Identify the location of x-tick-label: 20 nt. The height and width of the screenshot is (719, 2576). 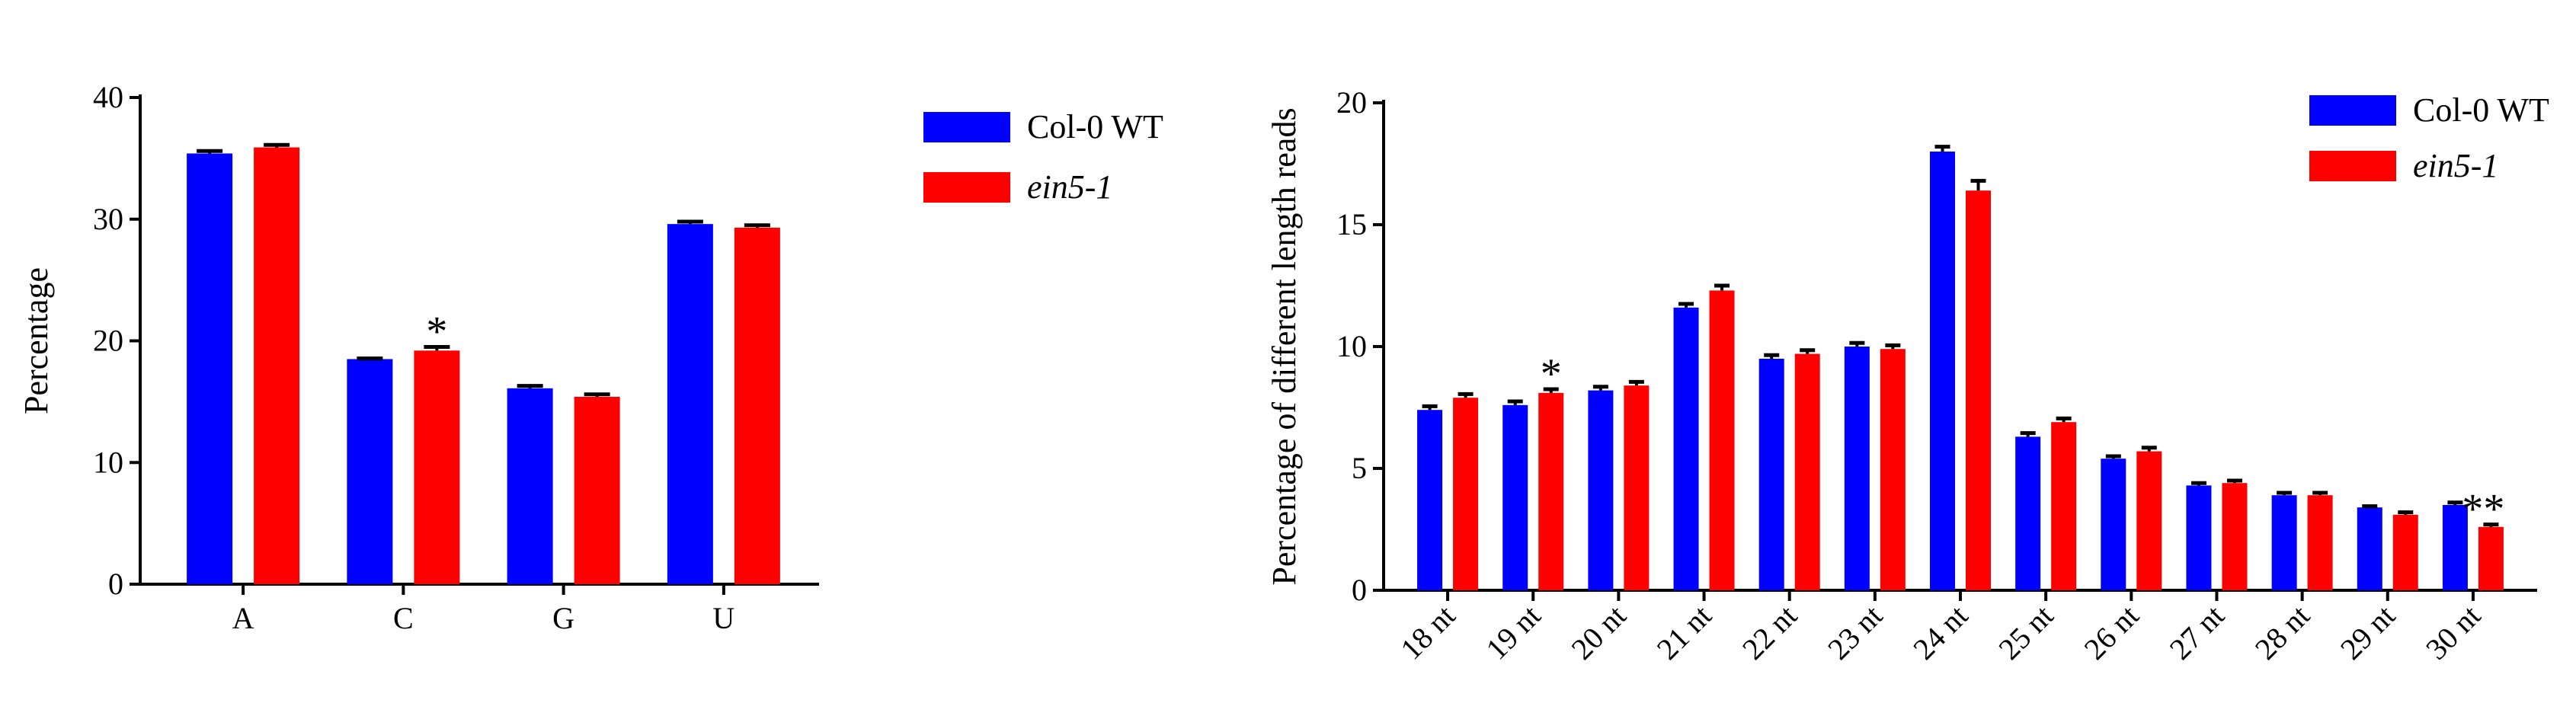
(1599, 632).